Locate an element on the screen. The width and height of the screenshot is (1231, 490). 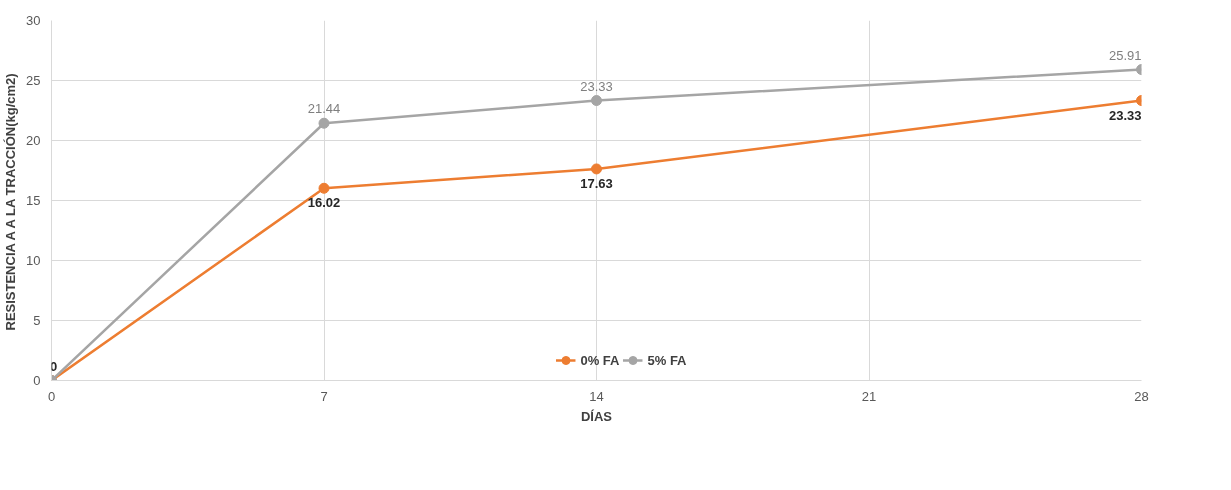
data-label: 21.44 is located at coordinates (324, 109).